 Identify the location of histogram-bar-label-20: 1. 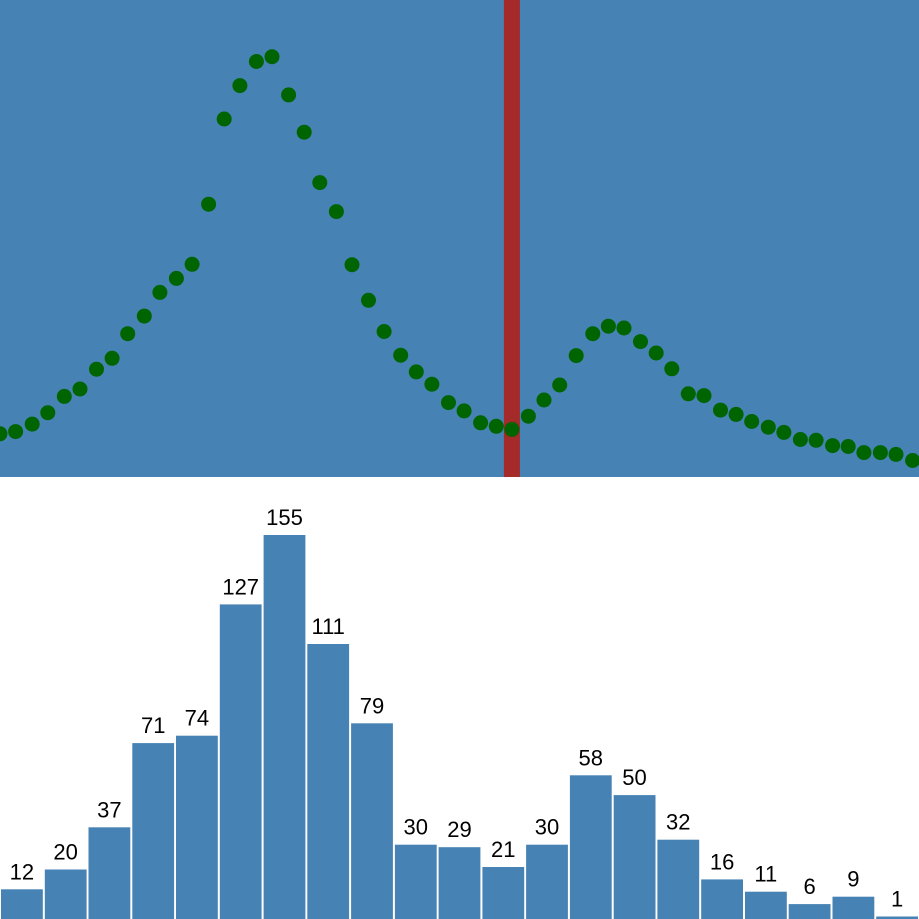
(897, 899).